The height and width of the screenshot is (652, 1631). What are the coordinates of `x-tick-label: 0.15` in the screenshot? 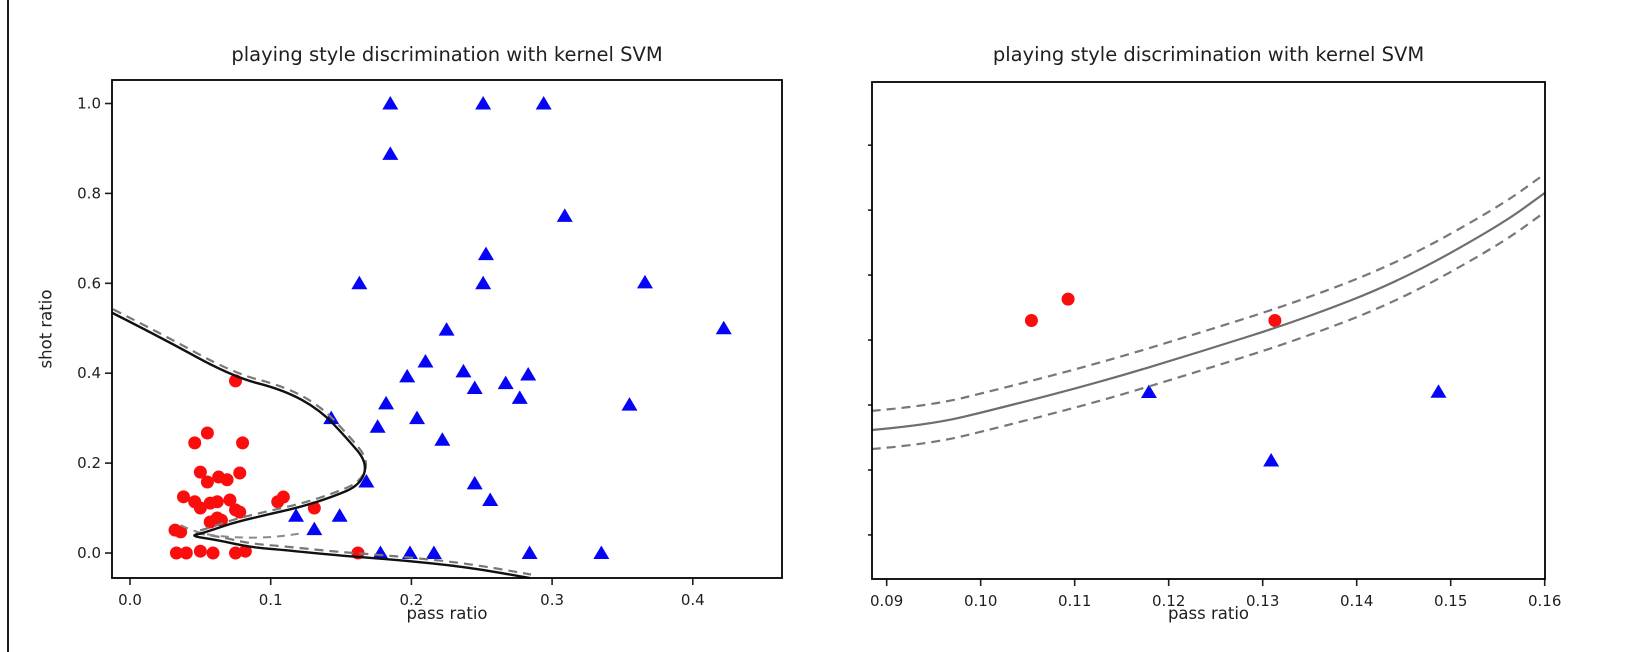 It's located at (1450, 601).